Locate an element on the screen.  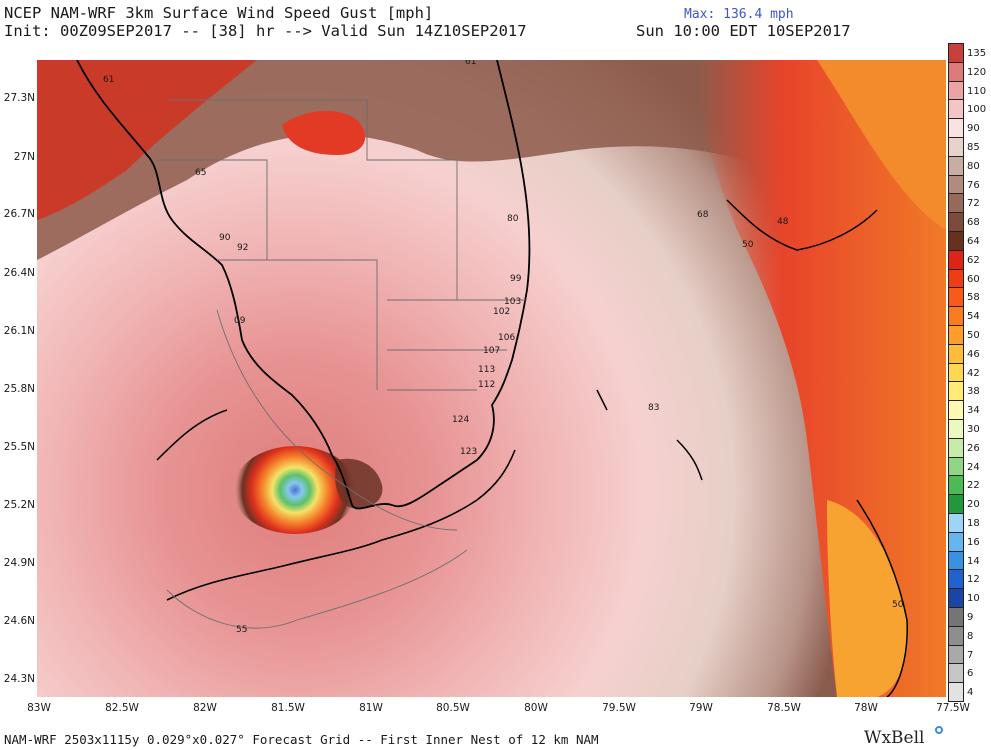
lat-label: 26.4N is located at coordinates (19, 273).